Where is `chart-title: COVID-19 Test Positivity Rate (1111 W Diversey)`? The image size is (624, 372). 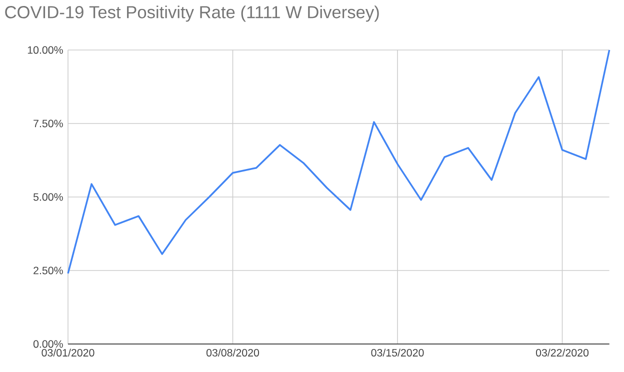 chart-title: COVID-19 Test Positivity Rate (1111 W Diversey) is located at coordinates (192, 14).